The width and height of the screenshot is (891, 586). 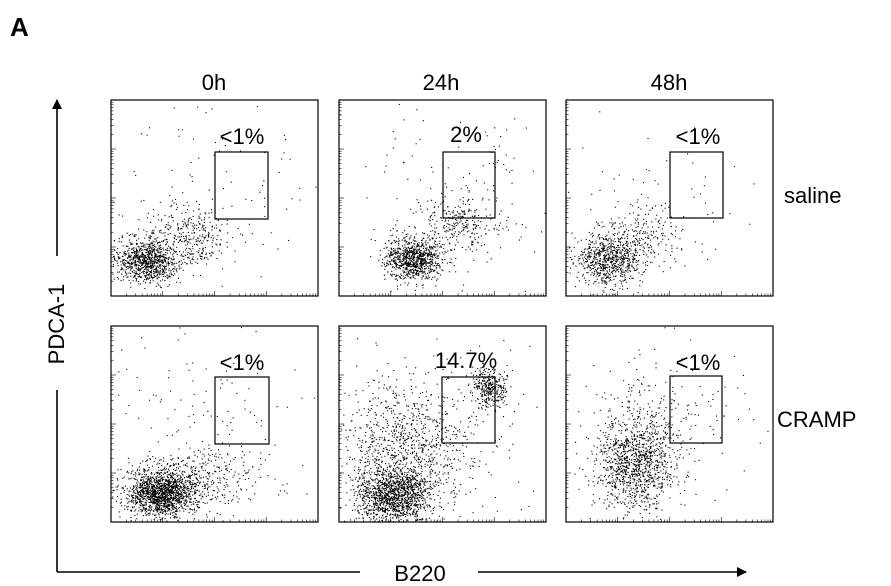 What do you see at coordinates (242, 136) in the screenshot?
I see `gate-percent-label: <1%` at bounding box center [242, 136].